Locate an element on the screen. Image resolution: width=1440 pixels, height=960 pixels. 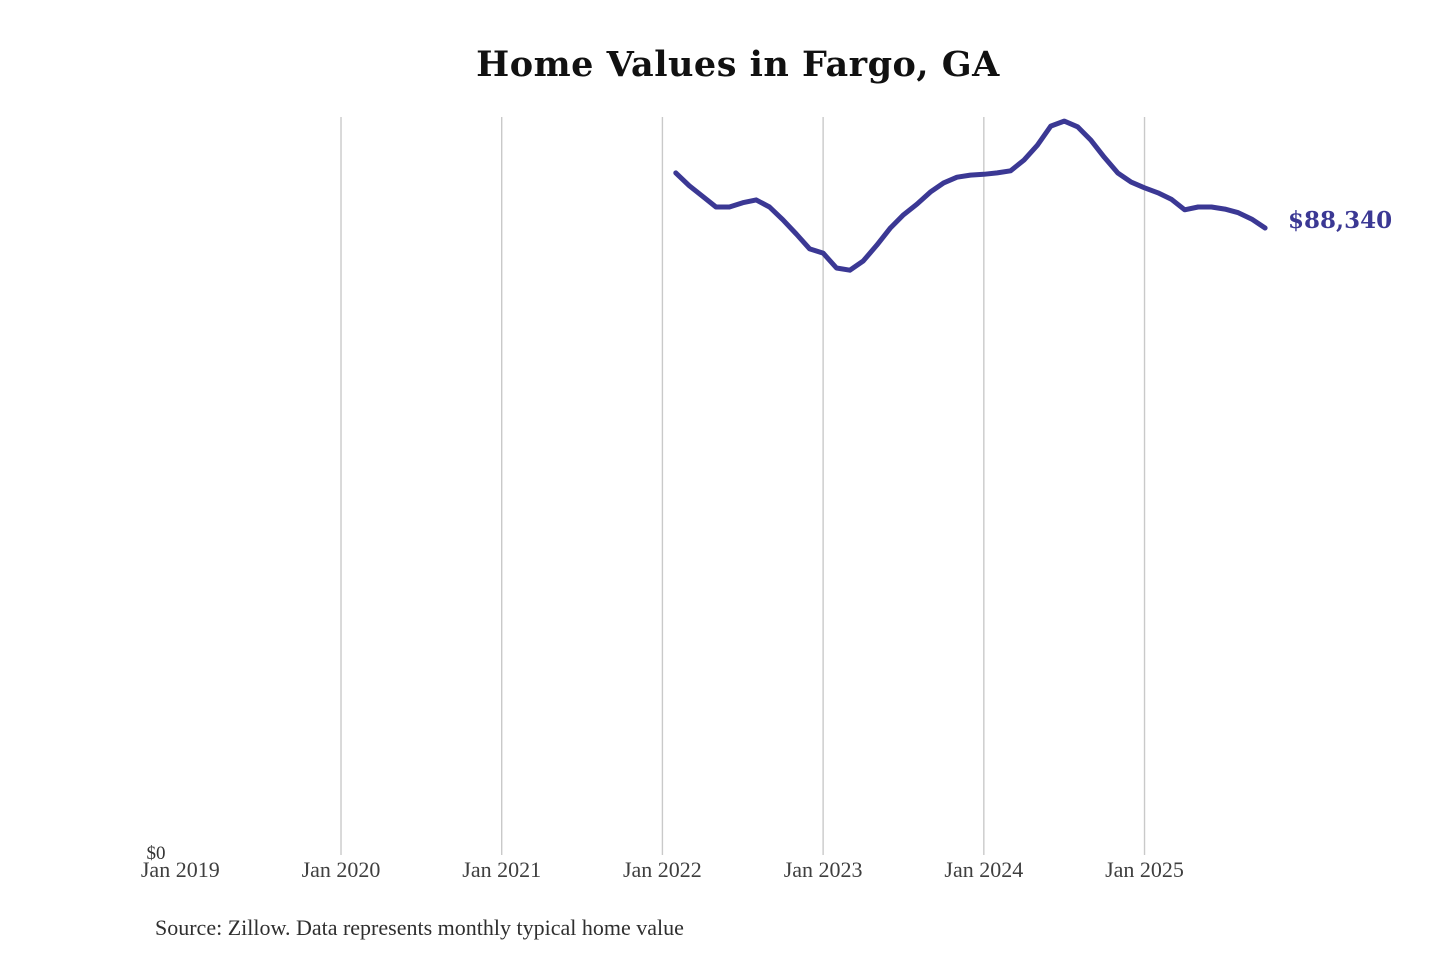
home-value-line is located at coordinates (970, 195).